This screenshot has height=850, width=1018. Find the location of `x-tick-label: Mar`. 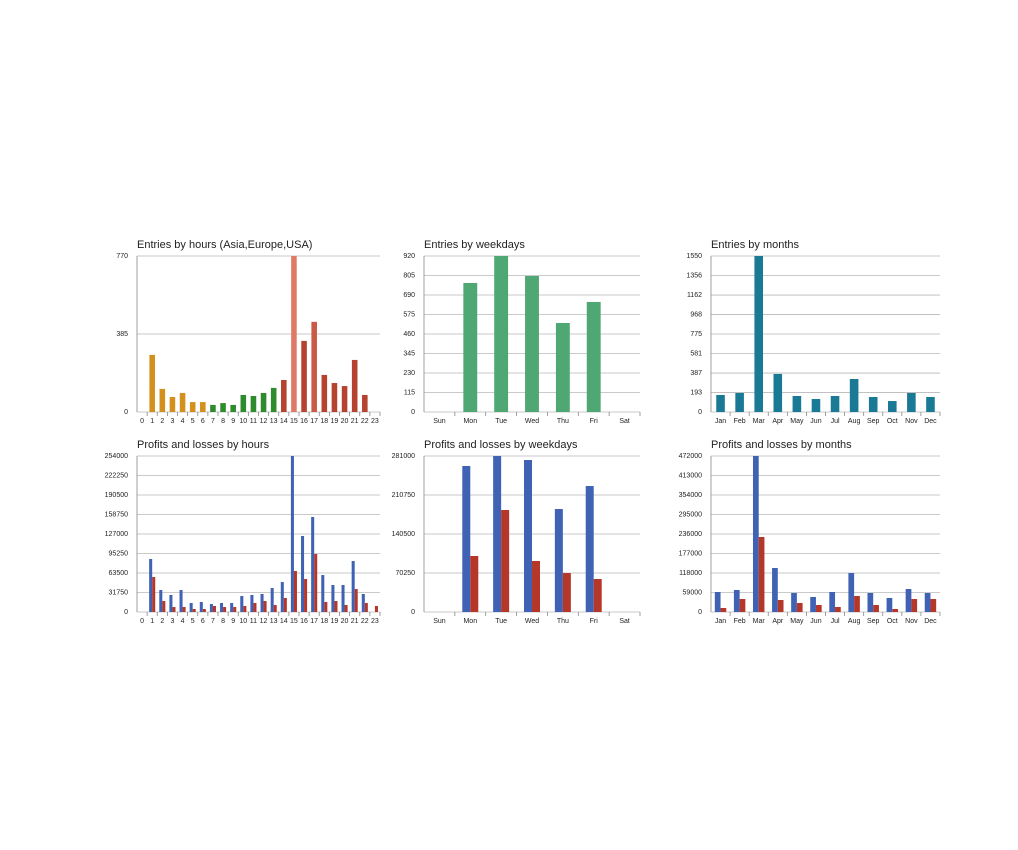

x-tick-label: Mar is located at coordinates (759, 621).